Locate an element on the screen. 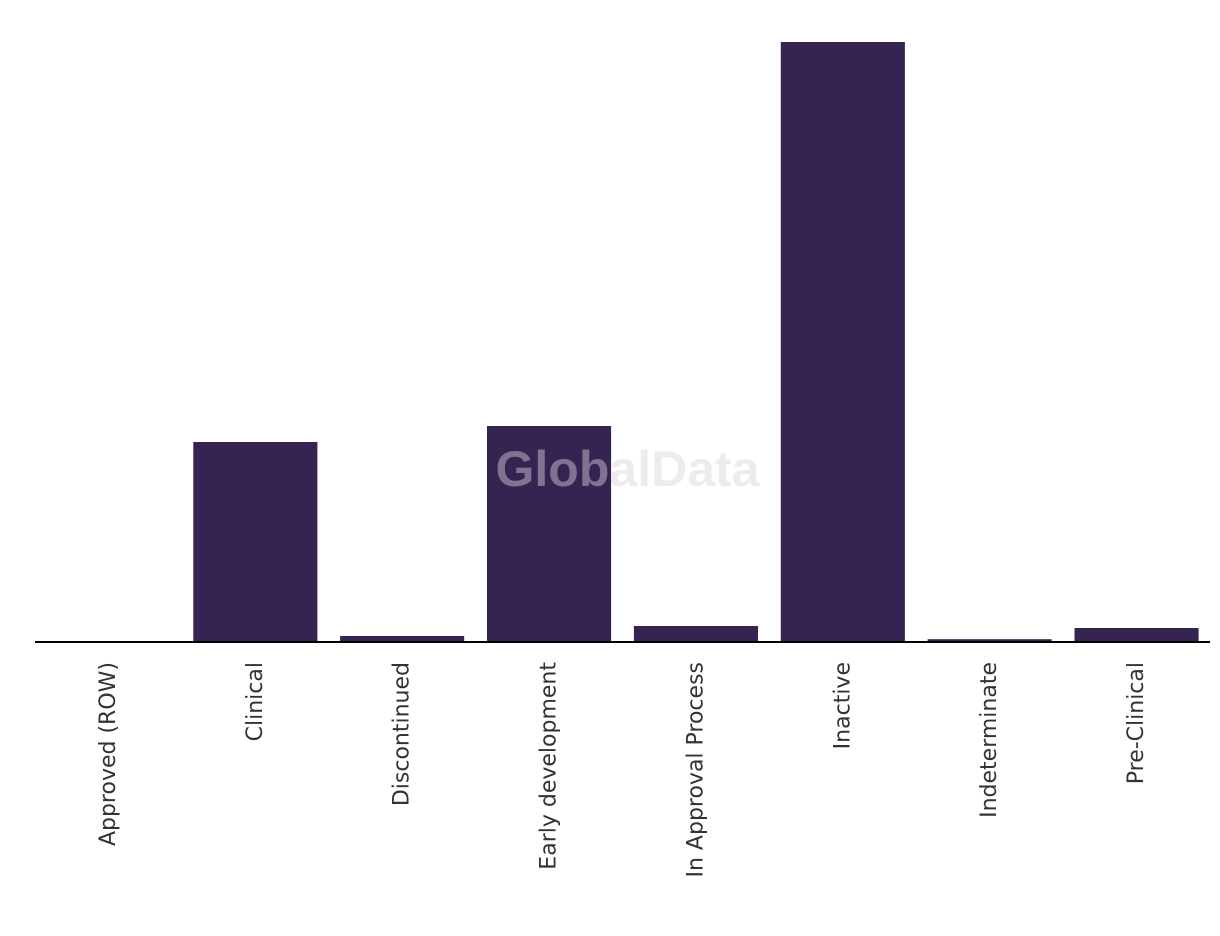  bar-in-approval-process is located at coordinates (695, 634).